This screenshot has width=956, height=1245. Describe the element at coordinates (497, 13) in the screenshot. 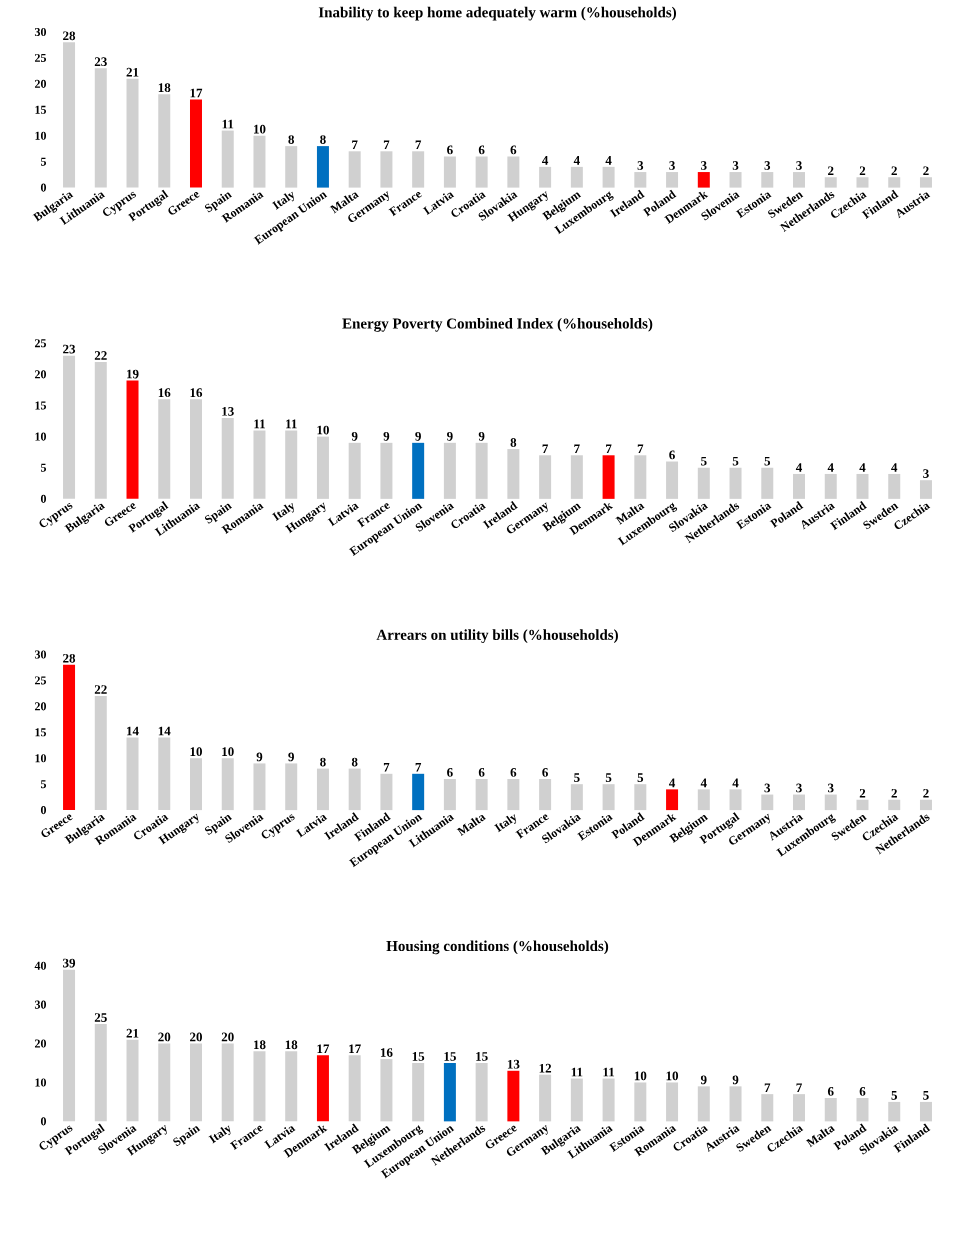

I see `chart-title: Inability to keep home adequately warm (%households)` at that location.